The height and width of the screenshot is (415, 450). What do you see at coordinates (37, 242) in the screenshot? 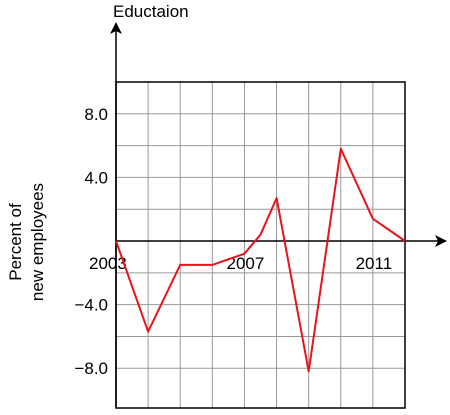
I see `y-axis-label-line-2: new employees` at bounding box center [37, 242].